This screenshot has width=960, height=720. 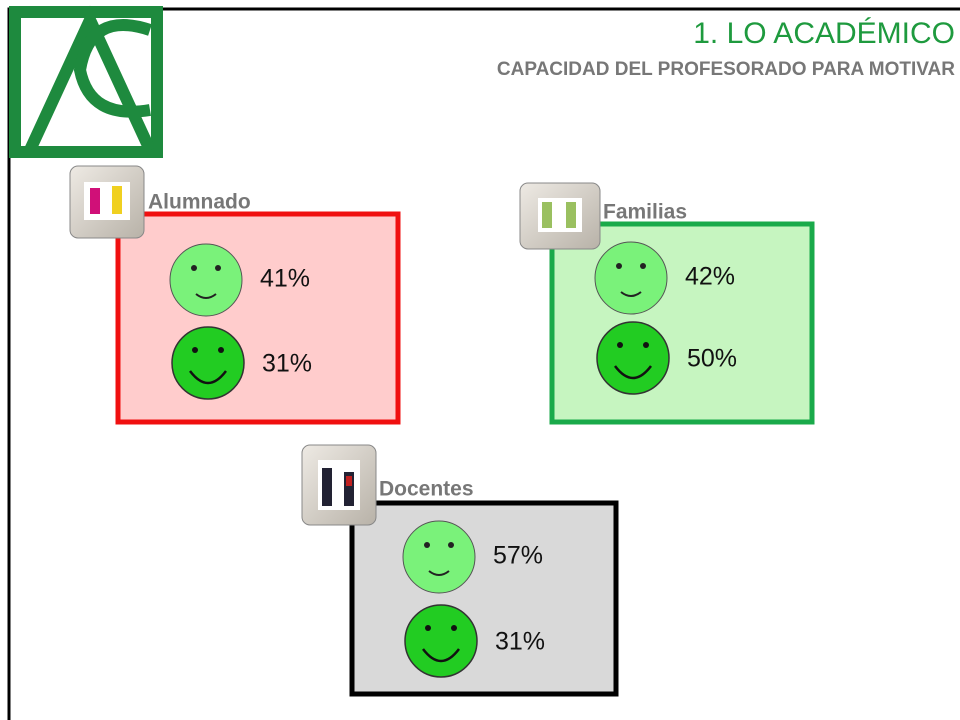 I want to click on percent: 42%, so click(x=710, y=277).